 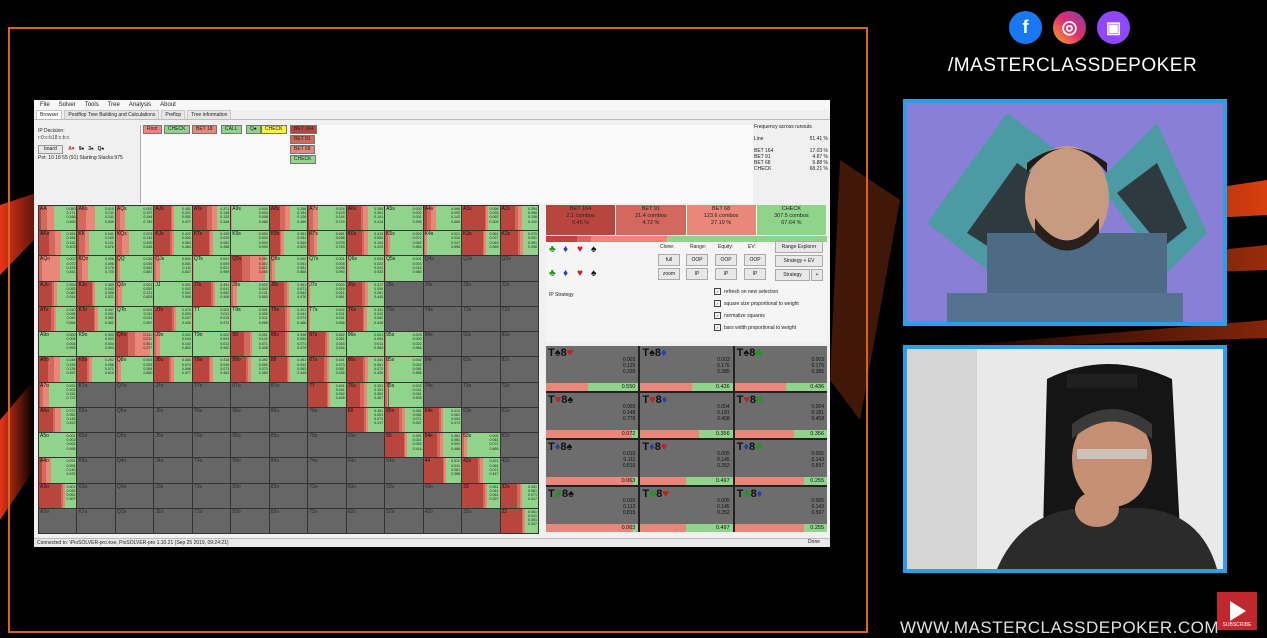 I want to click on range-cell: 75o, so click(x=327, y=445).